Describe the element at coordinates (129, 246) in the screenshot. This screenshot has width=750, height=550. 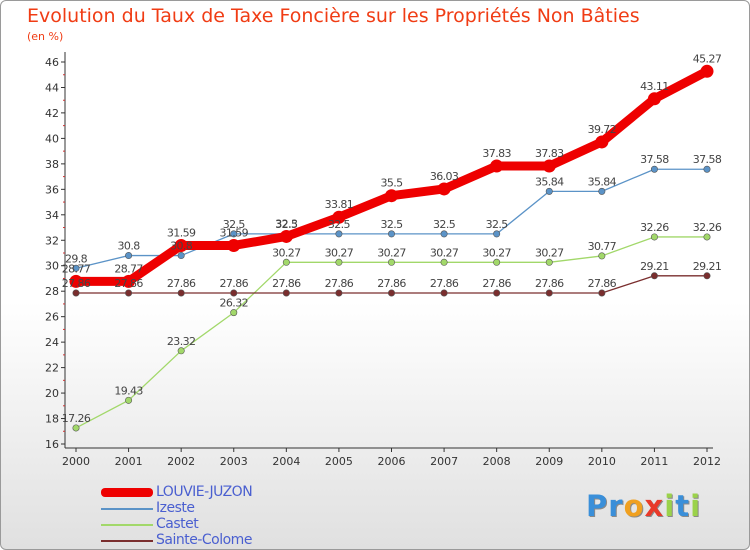
I see `data-label: 30.8` at that location.